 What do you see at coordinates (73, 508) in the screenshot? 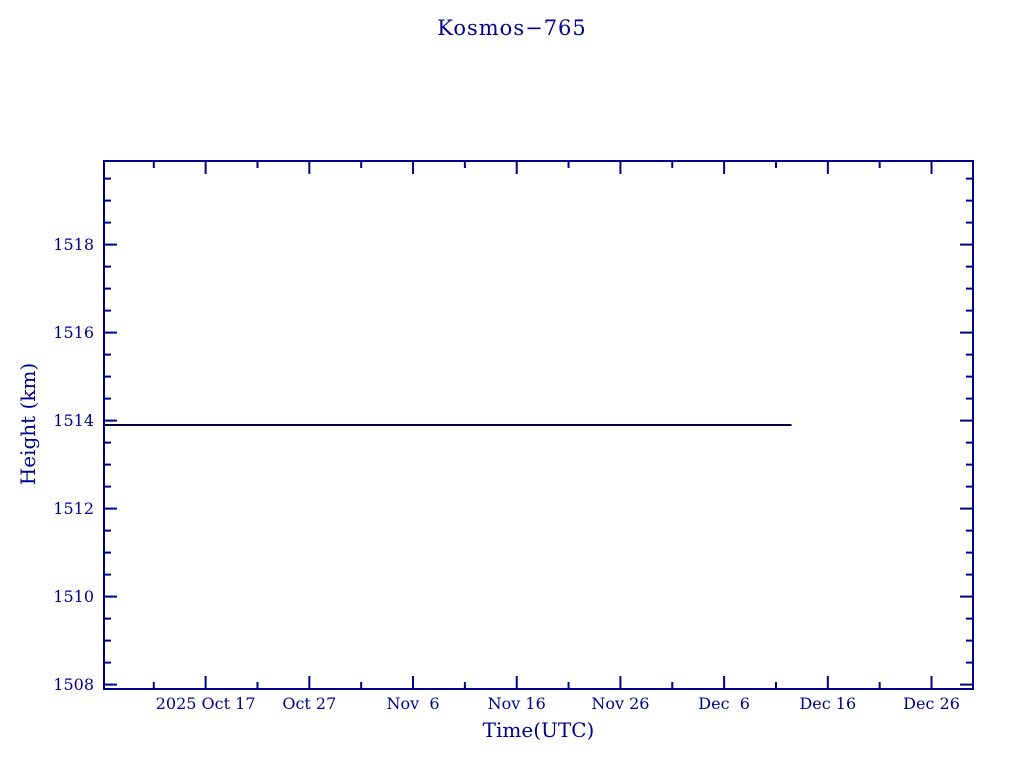
I see `y-tick-label: 1512` at bounding box center [73, 508].